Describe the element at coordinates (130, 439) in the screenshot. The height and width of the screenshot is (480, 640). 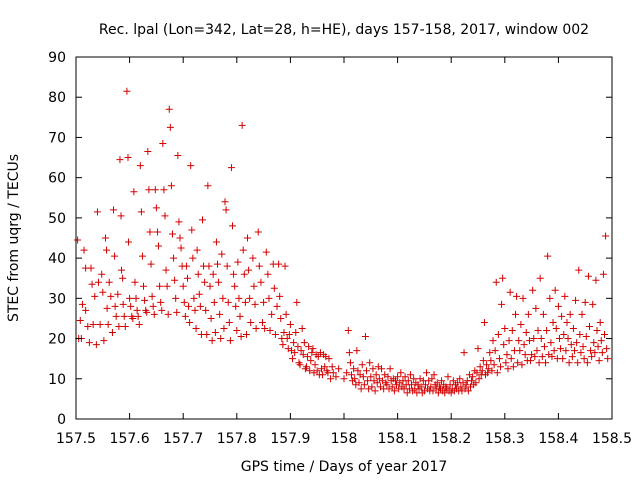
I see `x-tick-label: 157.6` at that location.